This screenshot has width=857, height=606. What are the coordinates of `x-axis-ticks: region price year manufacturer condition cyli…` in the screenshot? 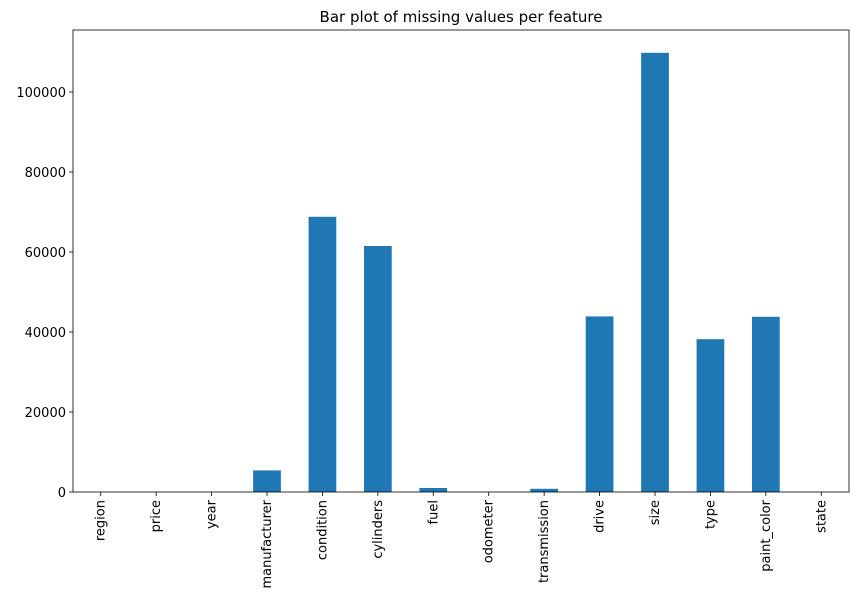 It's located at (461, 540).